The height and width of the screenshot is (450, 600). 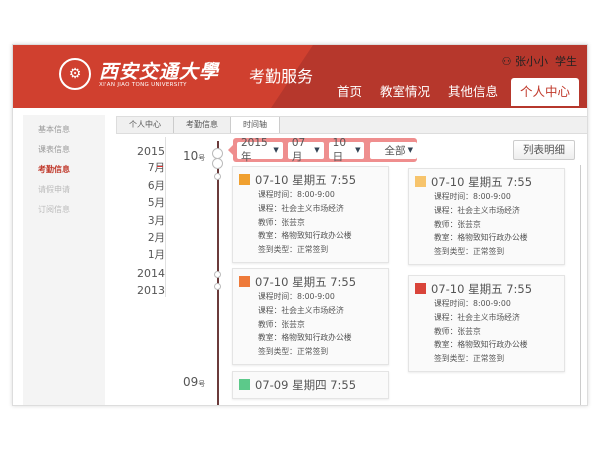 I want to click on sidebar-item-schedule: 课表信息, so click(x=54, y=149).